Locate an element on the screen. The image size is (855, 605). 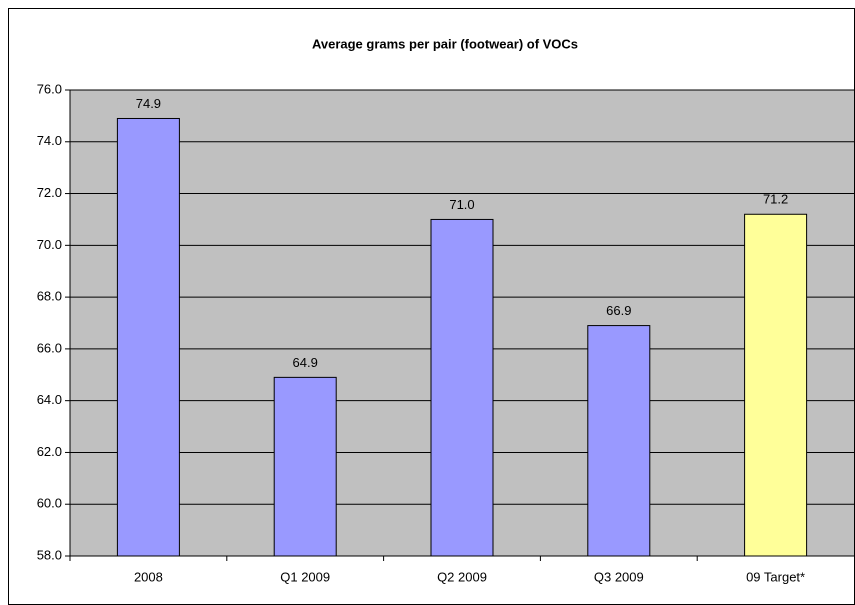
y-tick-label: 58.0 is located at coordinates (49, 554).